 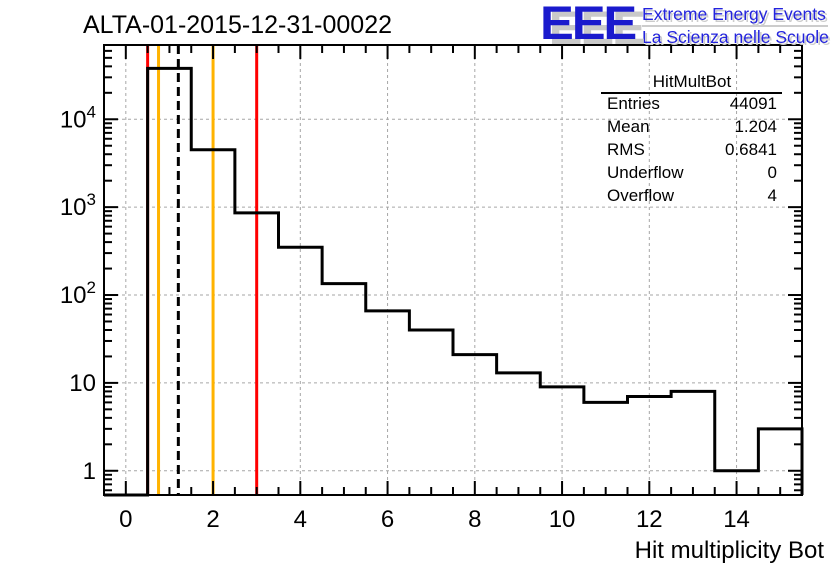 What do you see at coordinates (755, 126) in the screenshot?
I see `stat-value-mean: 1.204` at bounding box center [755, 126].